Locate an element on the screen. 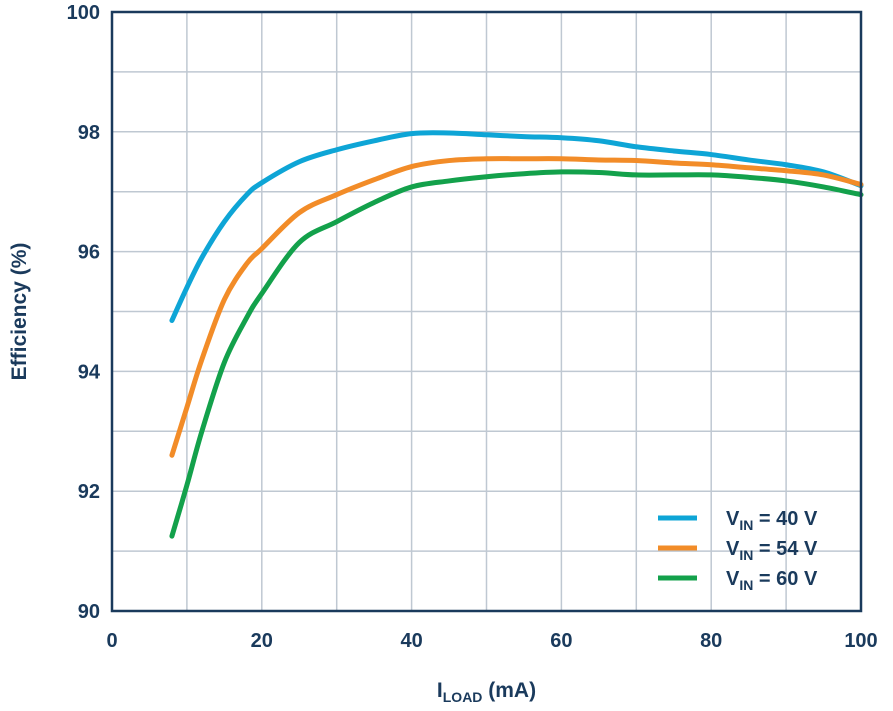 This screenshot has height=711, width=893. legend-label-3: VIN = 60 V is located at coordinates (772, 580).